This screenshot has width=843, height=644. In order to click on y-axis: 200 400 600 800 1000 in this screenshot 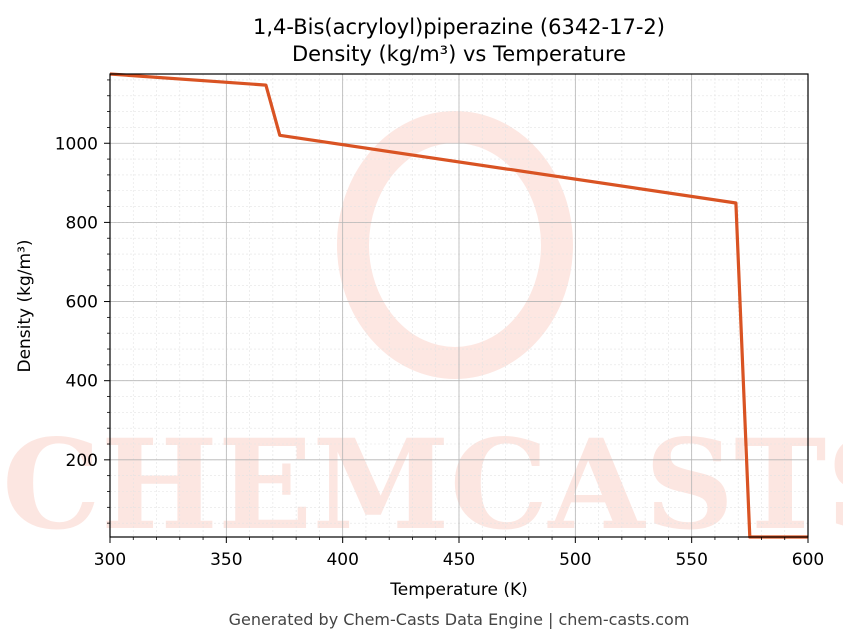, I will do `click(82, 301)`.